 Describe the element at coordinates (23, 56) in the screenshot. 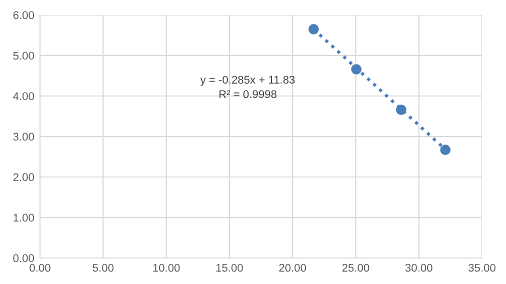

I see `y-tick-label: 5.00` at that location.